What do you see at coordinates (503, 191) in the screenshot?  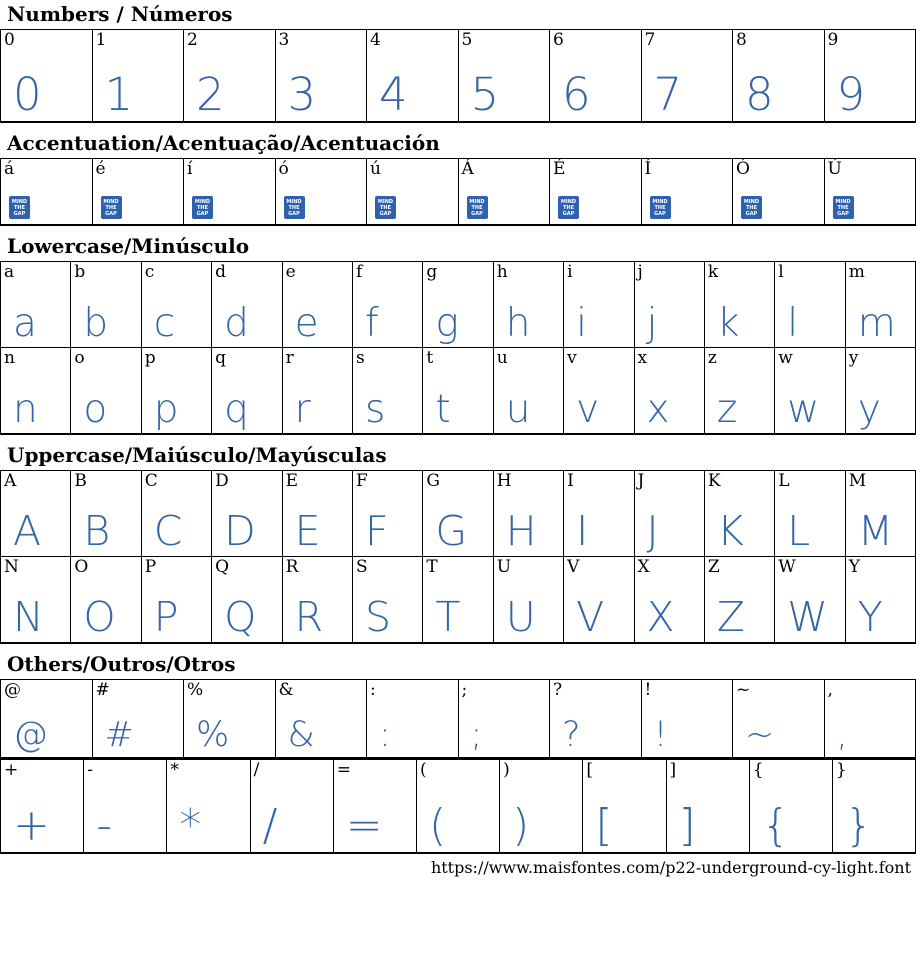 I see `glyph-cell: Á MIND THE GAP` at bounding box center [503, 191].